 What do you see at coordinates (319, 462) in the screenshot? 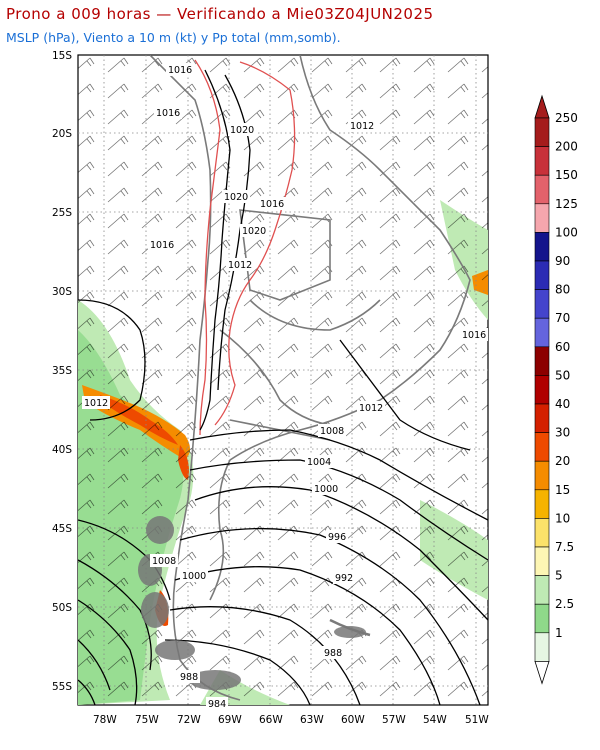
I see `isobar-label: 1004` at bounding box center [319, 462].